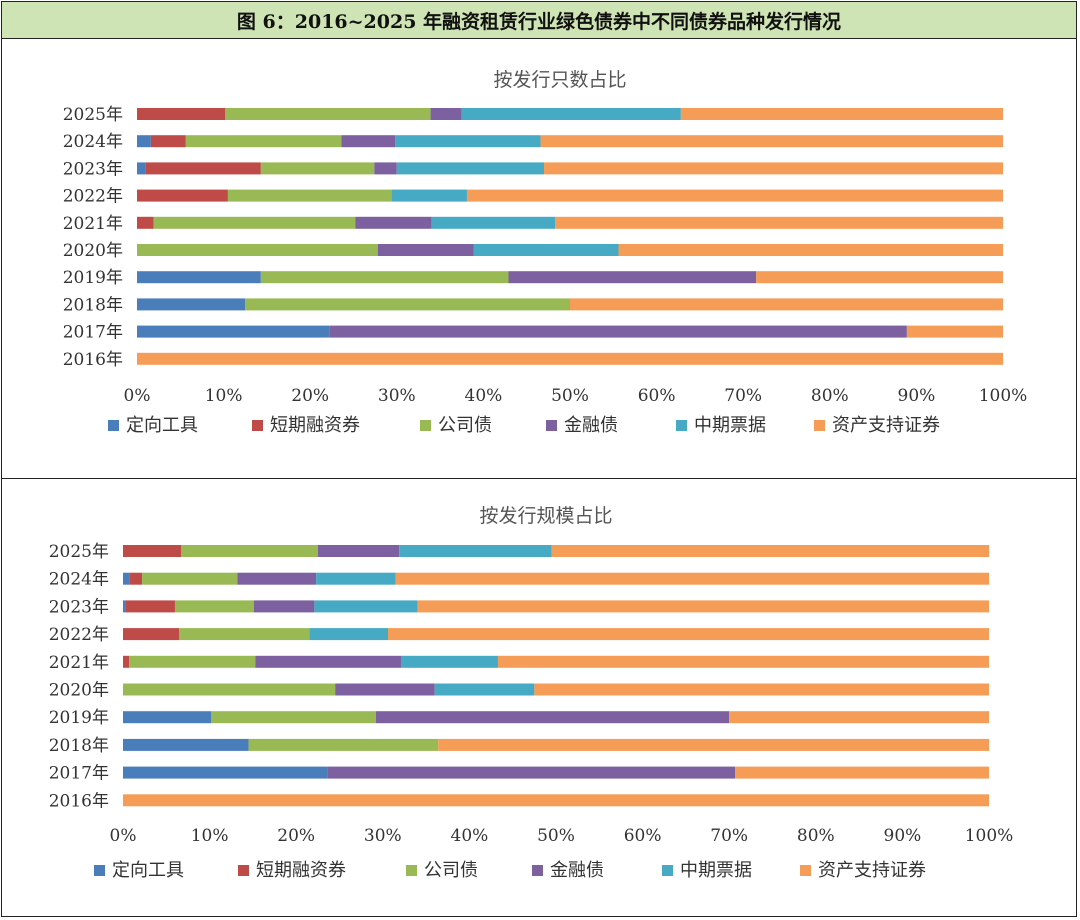 This screenshot has height=920, width=1080. I want to click on figure-title: 图 6：2016~2025 年融资租赁行业绿色债券中不同债券品种发行情况, so click(539, 20).